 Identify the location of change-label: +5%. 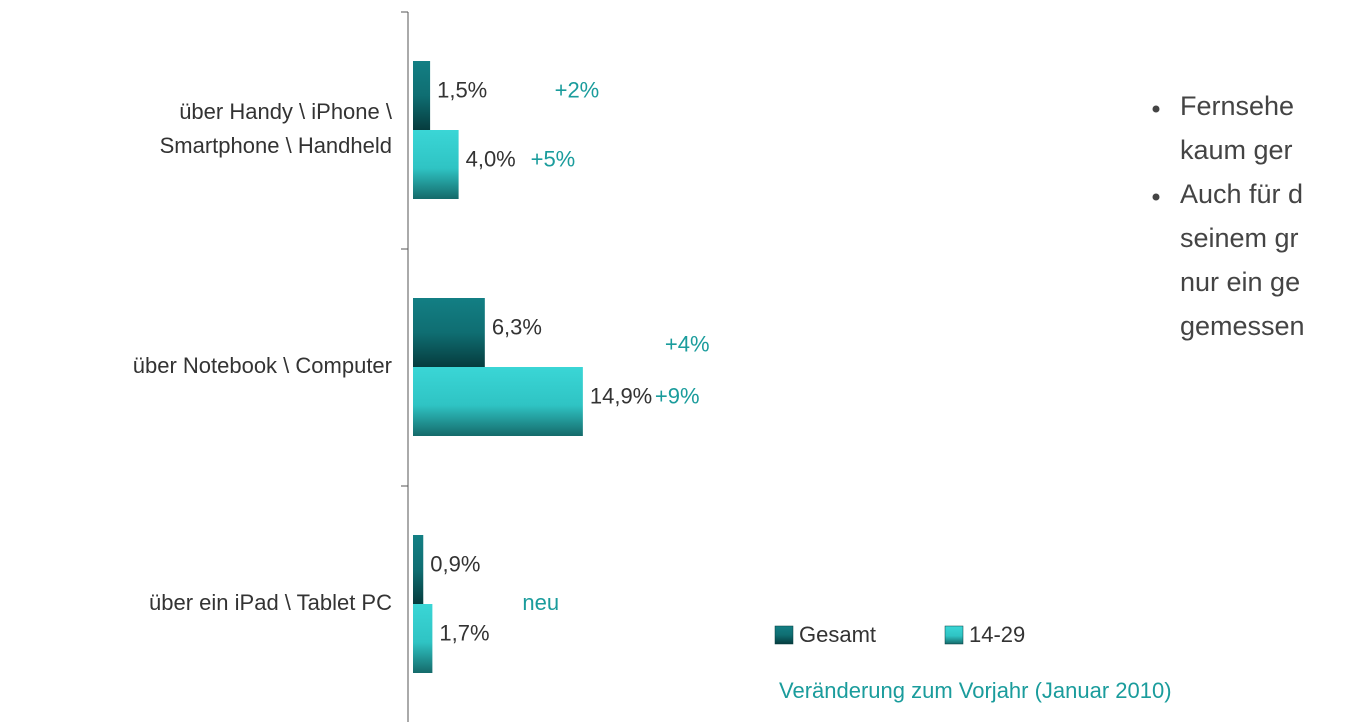
(553, 158).